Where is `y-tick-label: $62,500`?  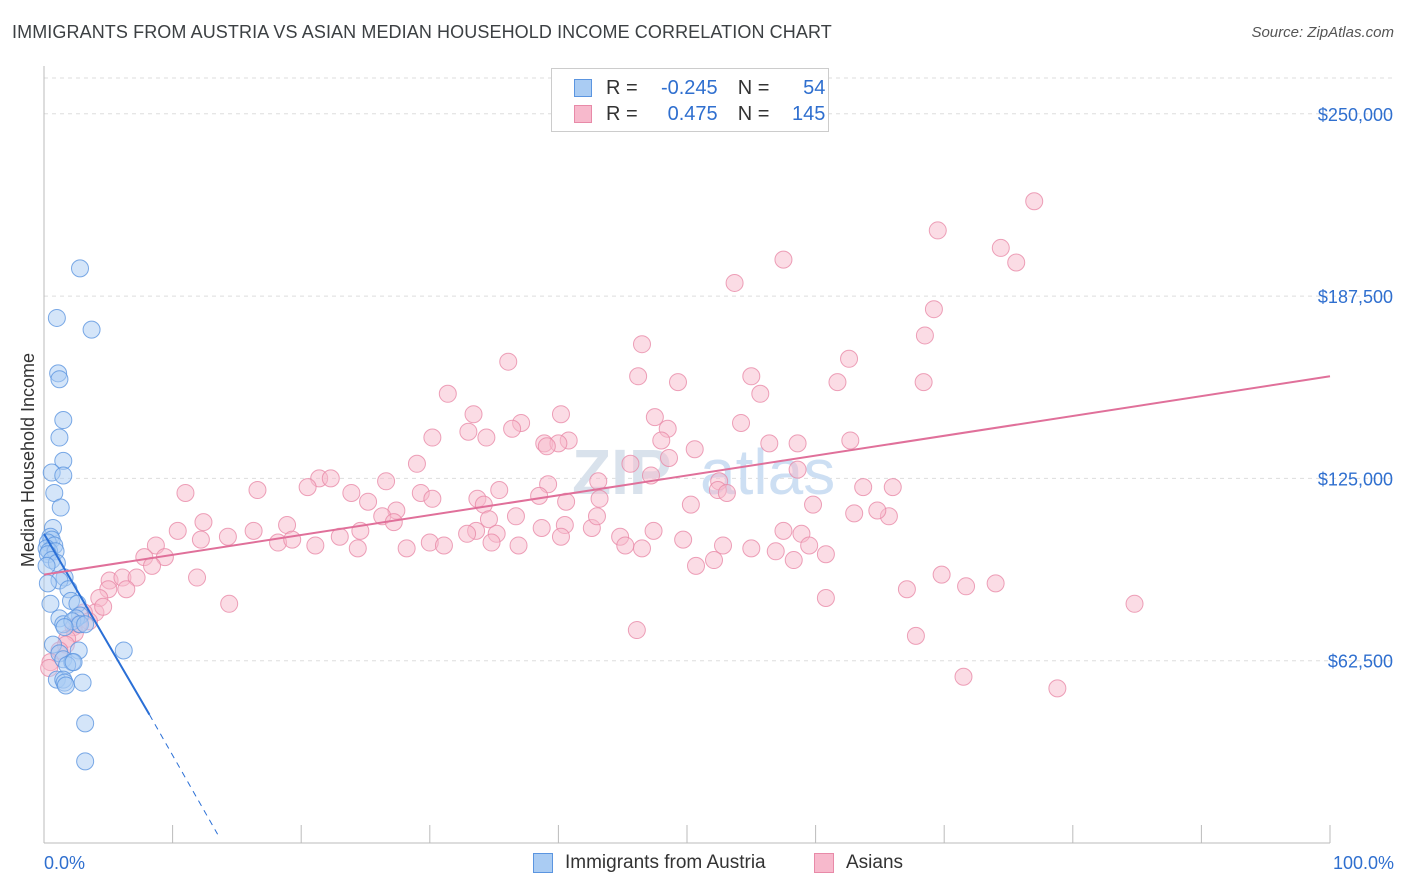
y-tick-label: $62,500 is located at coordinates (1360, 662).